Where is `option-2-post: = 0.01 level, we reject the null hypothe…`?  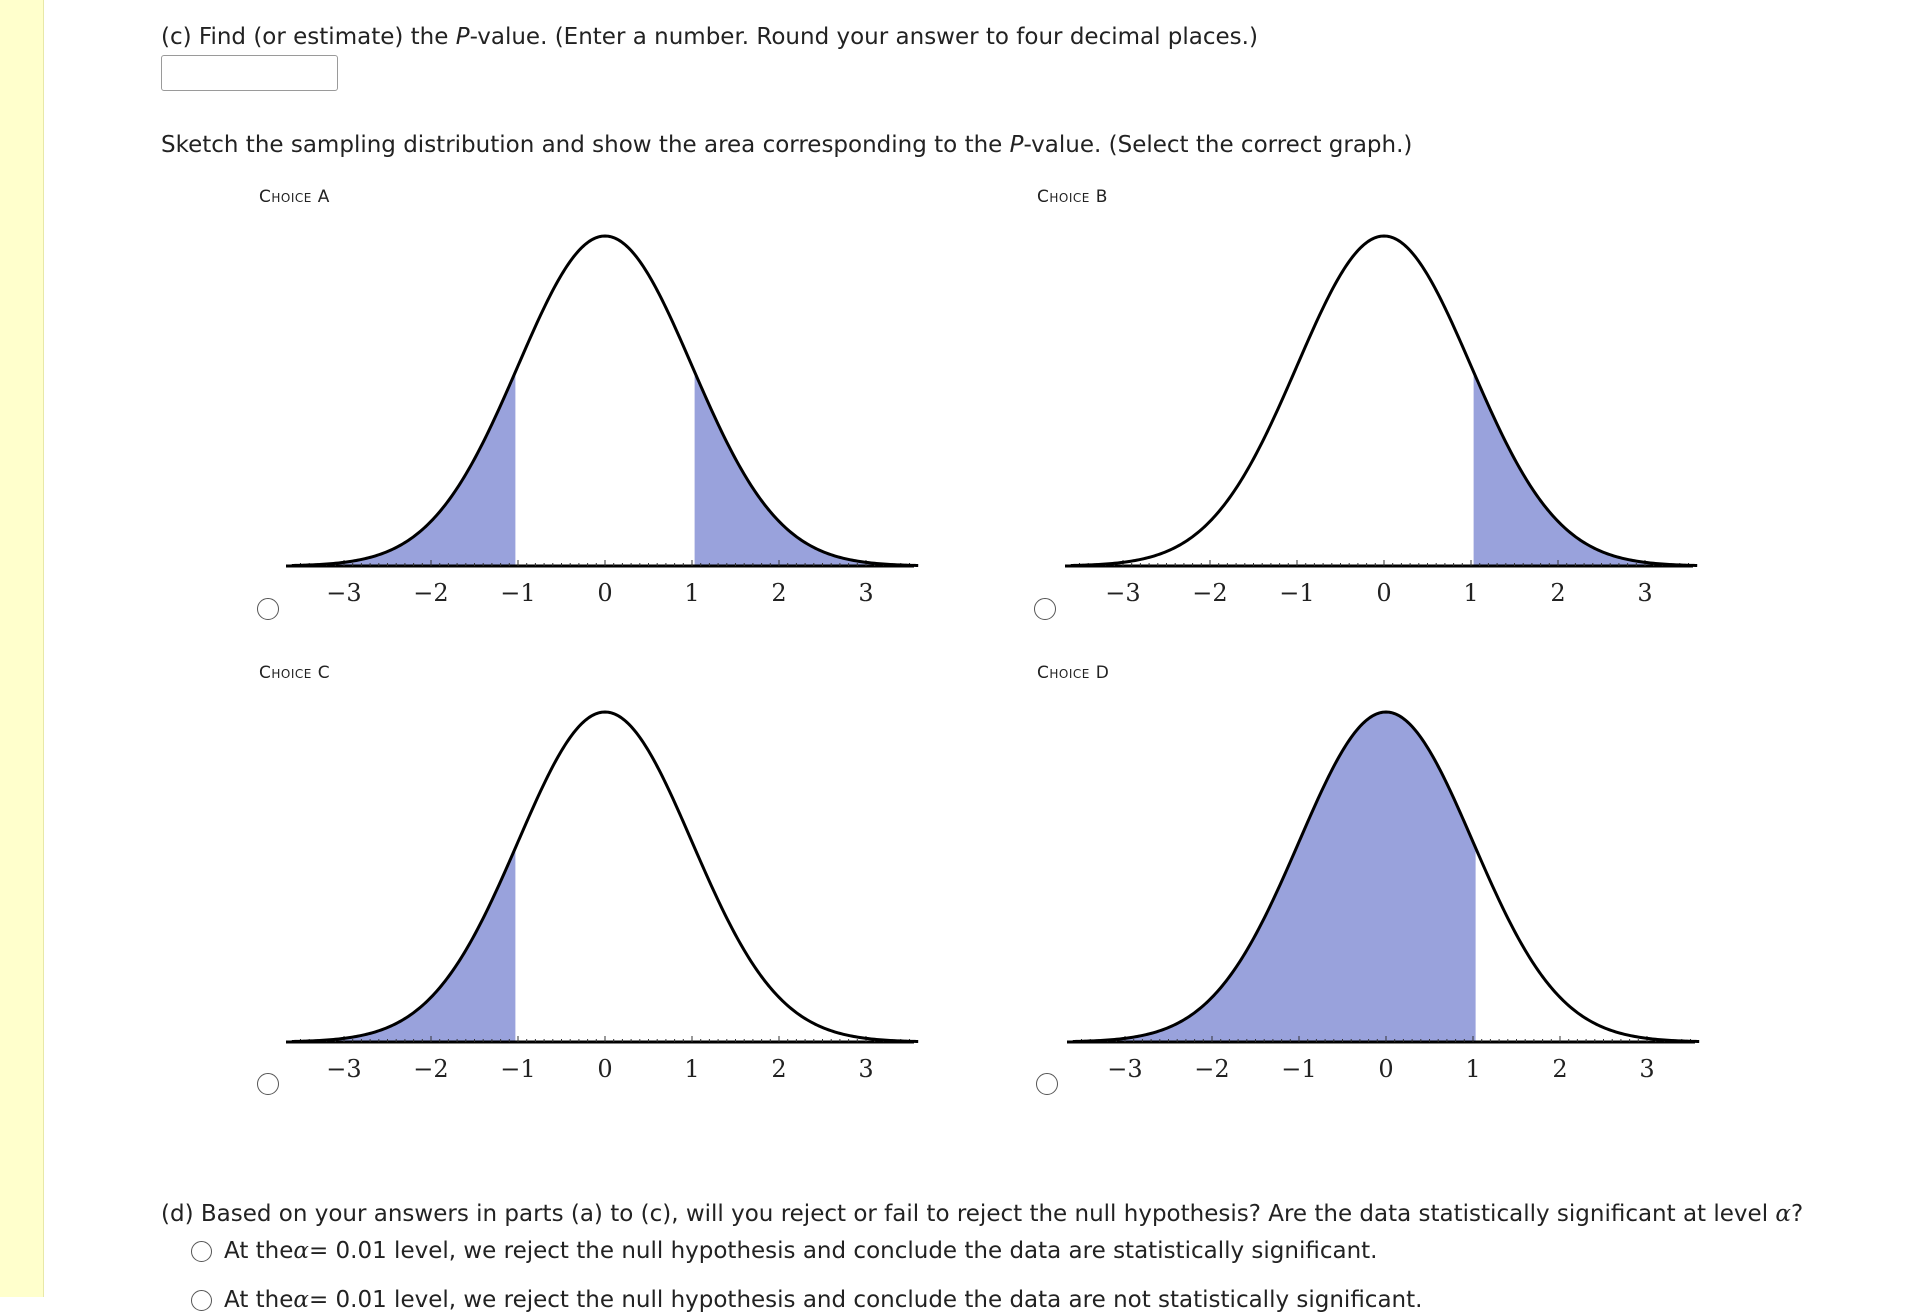
option-2-post: = 0.01 level, we reject the null hypothe… is located at coordinates (865, 1300).